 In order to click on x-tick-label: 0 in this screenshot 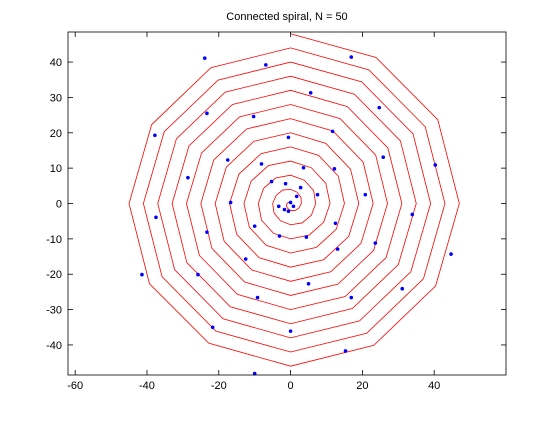, I will do `click(291, 386)`.